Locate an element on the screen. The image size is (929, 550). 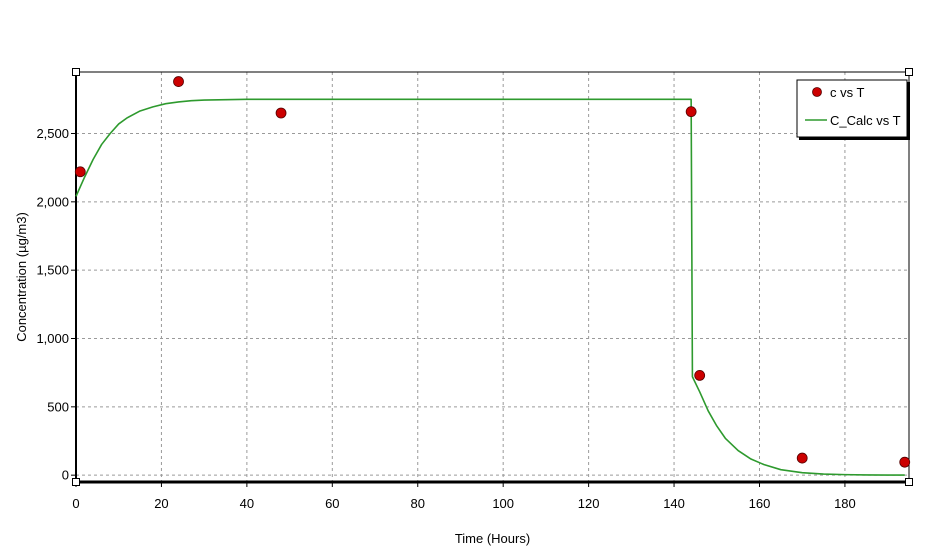
legend-label-c-calc-vs-t: C_Calc vs T is located at coordinates (865, 120).